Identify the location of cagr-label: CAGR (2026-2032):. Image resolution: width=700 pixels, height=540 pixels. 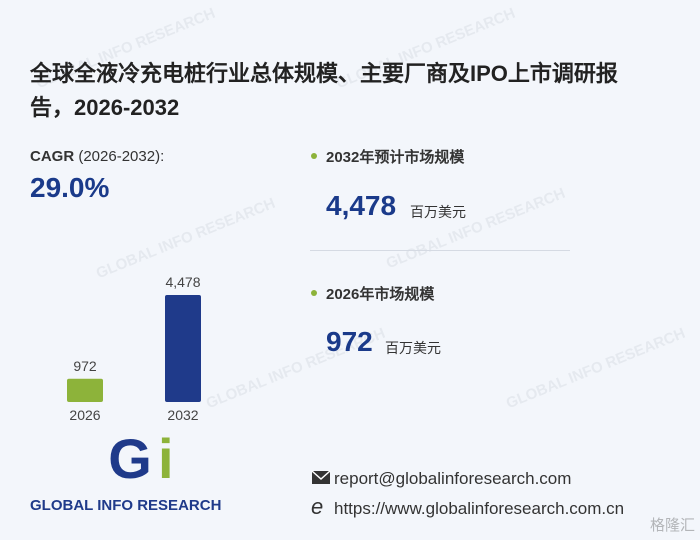
(97, 156).